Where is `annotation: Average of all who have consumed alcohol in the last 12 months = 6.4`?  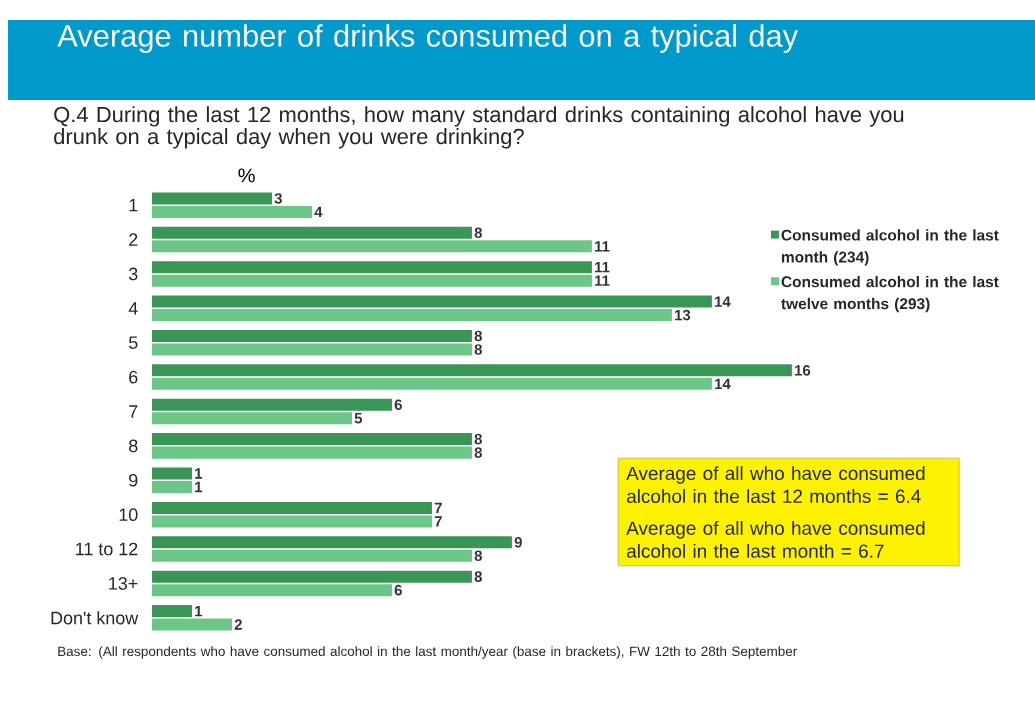
annotation: Average of all who have consumed alcohol in the last 12 months = 6.4 is located at coordinates (775, 484).